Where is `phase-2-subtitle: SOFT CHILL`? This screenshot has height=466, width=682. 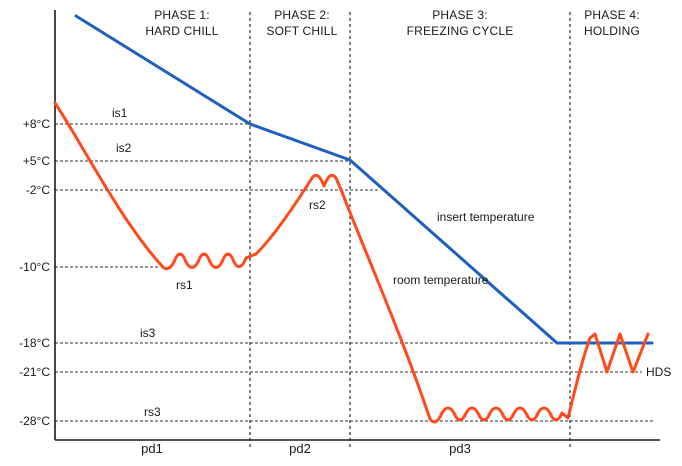 phase-2-subtitle: SOFT CHILL is located at coordinates (301, 31).